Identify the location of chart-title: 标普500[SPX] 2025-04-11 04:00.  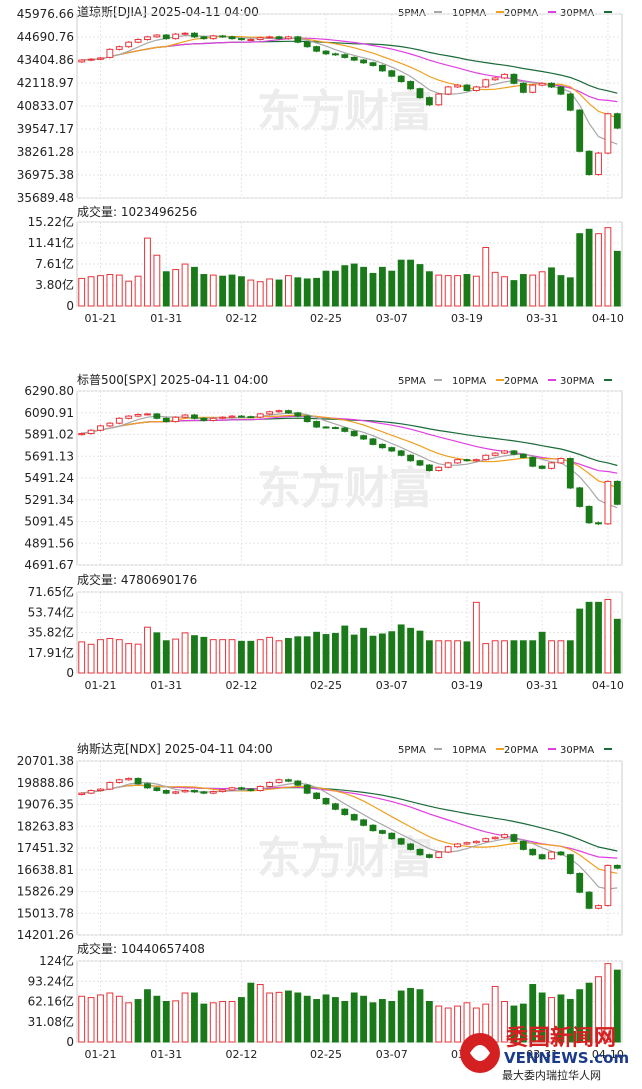
(172, 380).